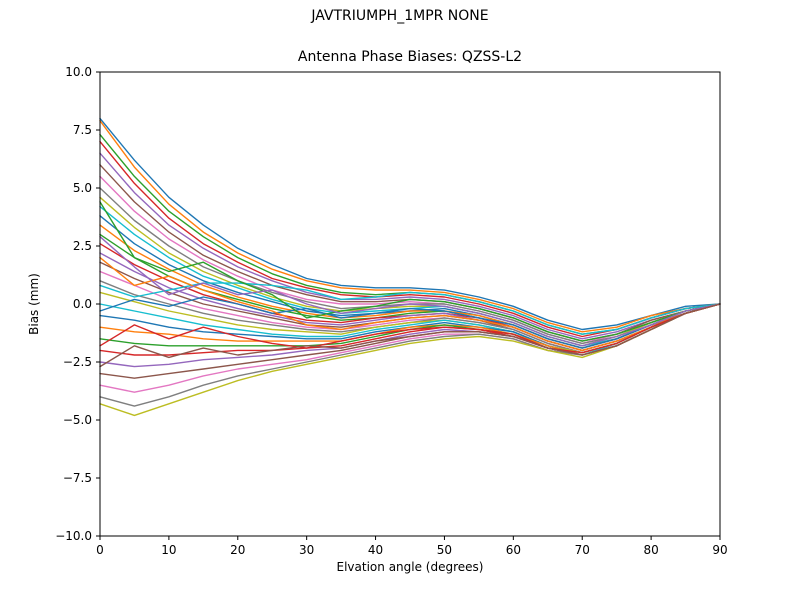  What do you see at coordinates (73, 536) in the screenshot?
I see `y-tick-label: −10.0` at bounding box center [73, 536].